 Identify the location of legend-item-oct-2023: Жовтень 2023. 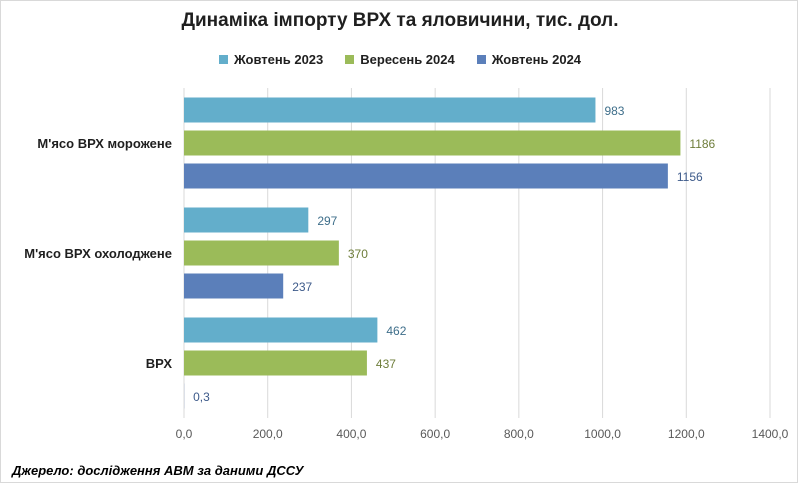
(271, 59).